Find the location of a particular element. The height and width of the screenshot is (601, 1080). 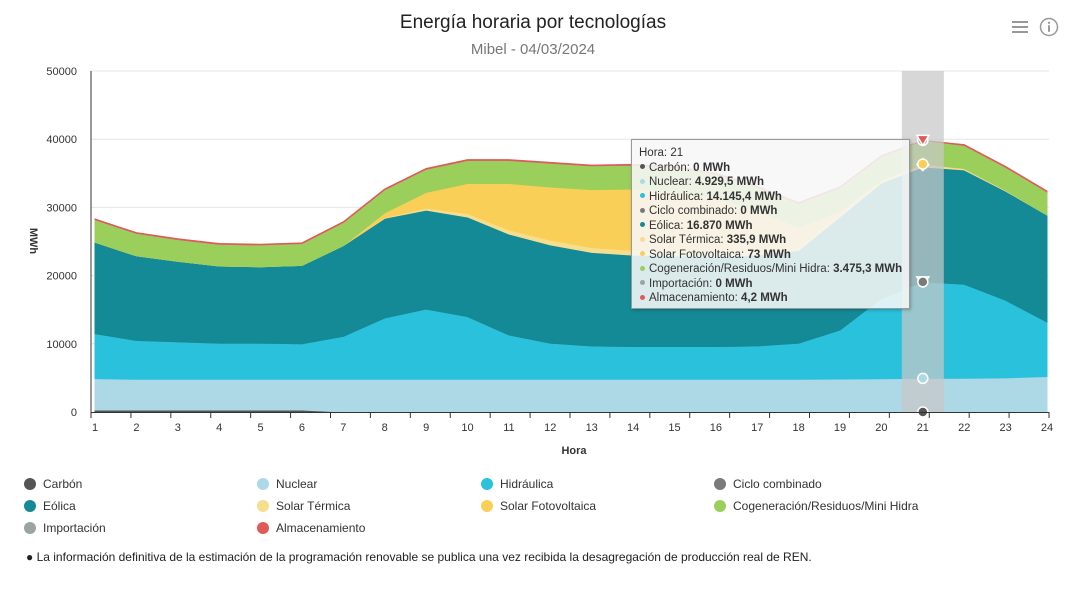

legend-item: Hidráulica is located at coordinates (517, 484).